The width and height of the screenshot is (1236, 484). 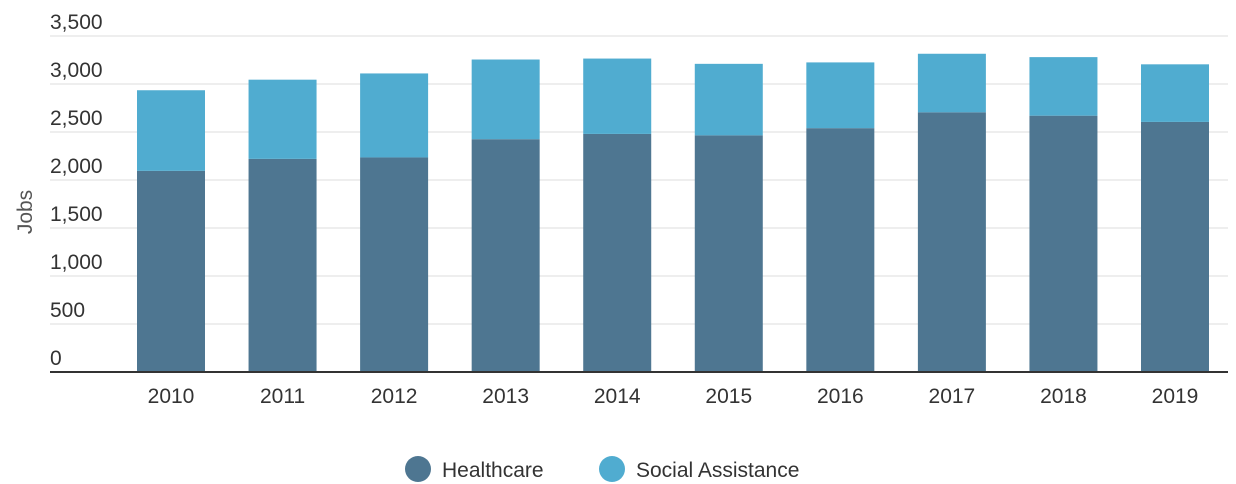 What do you see at coordinates (1175, 246) in the screenshot?
I see `bar-healthcare-2019` at bounding box center [1175, 246].